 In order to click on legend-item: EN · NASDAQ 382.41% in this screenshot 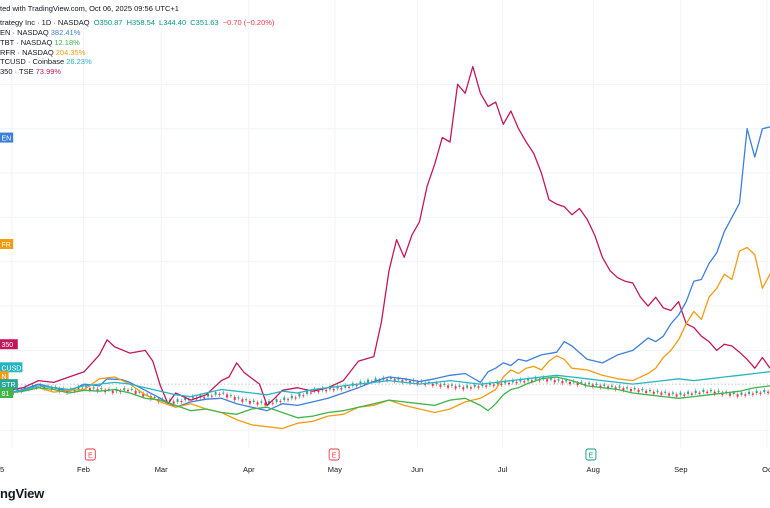, I will do `click(40, 32)`.